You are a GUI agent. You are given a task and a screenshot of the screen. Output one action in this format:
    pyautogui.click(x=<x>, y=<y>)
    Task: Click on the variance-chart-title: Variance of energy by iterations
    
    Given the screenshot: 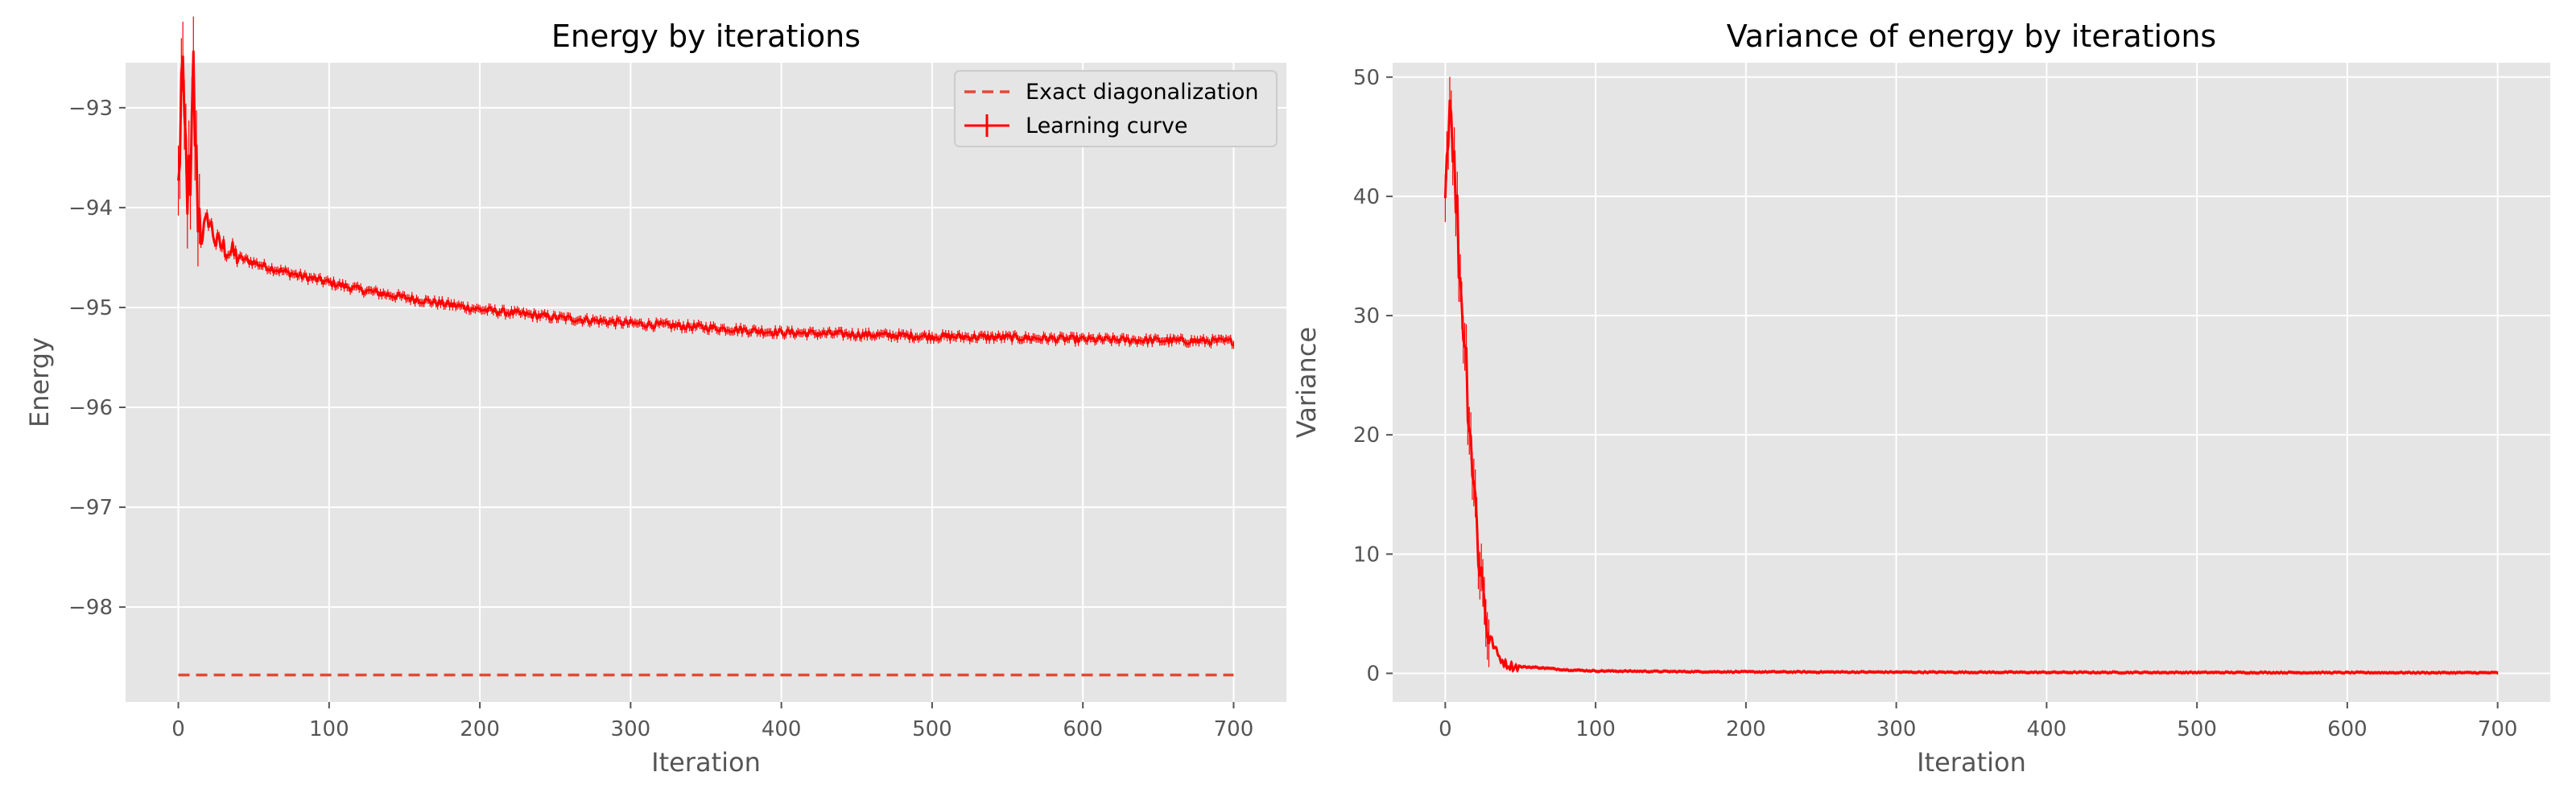 What is the action you would take?
    pyautogui.click(x=1971, y=36)
    